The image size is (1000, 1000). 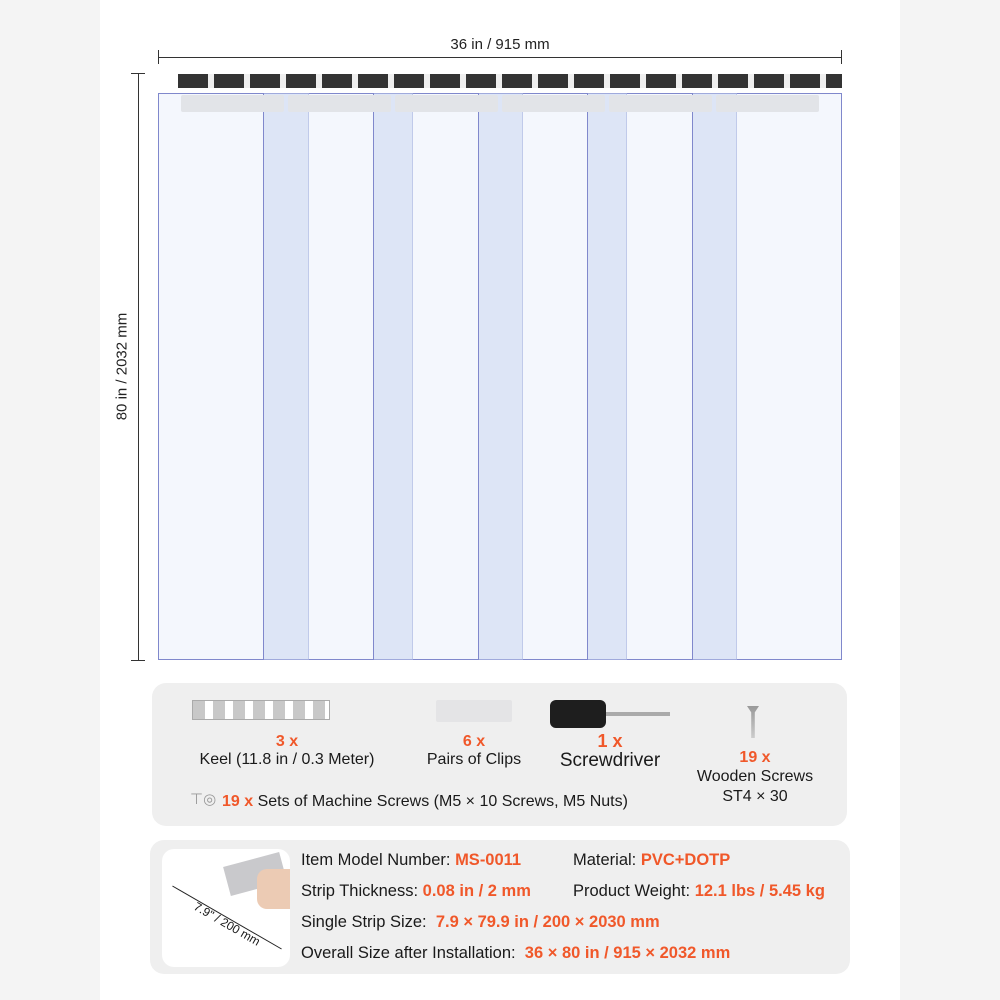 What do you see at coordinates (261, 710) in the screenshot?
I see `keel-icon` at bounding box center [261, 710].